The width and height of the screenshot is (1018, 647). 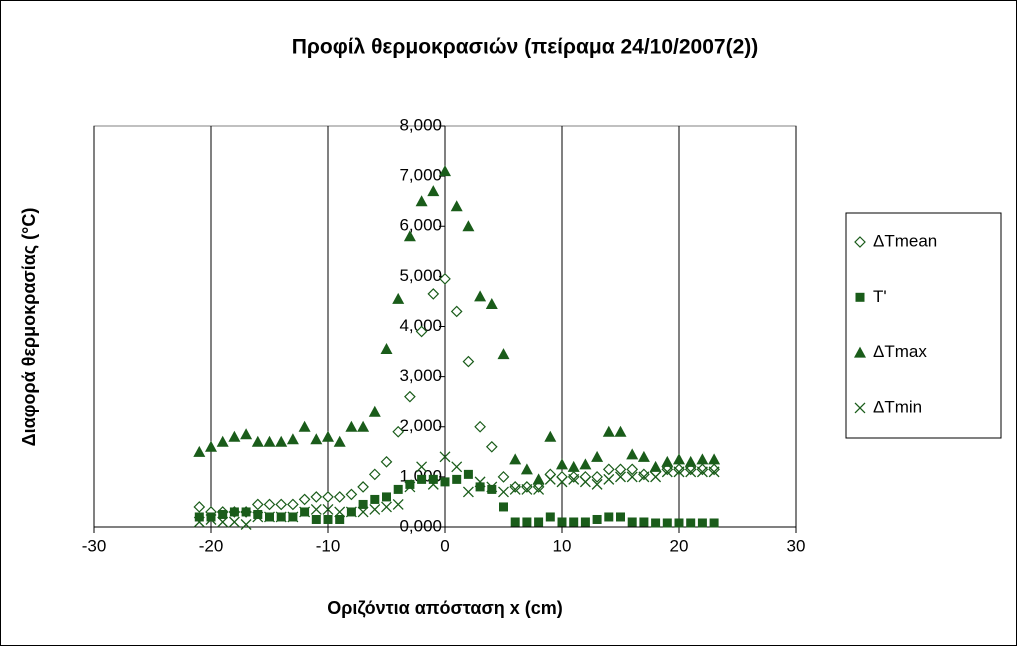 What do you see at coordinates (796, 545) in the screenshot?
I see `x-tick-label: 30` at bounding box center [796, 545].